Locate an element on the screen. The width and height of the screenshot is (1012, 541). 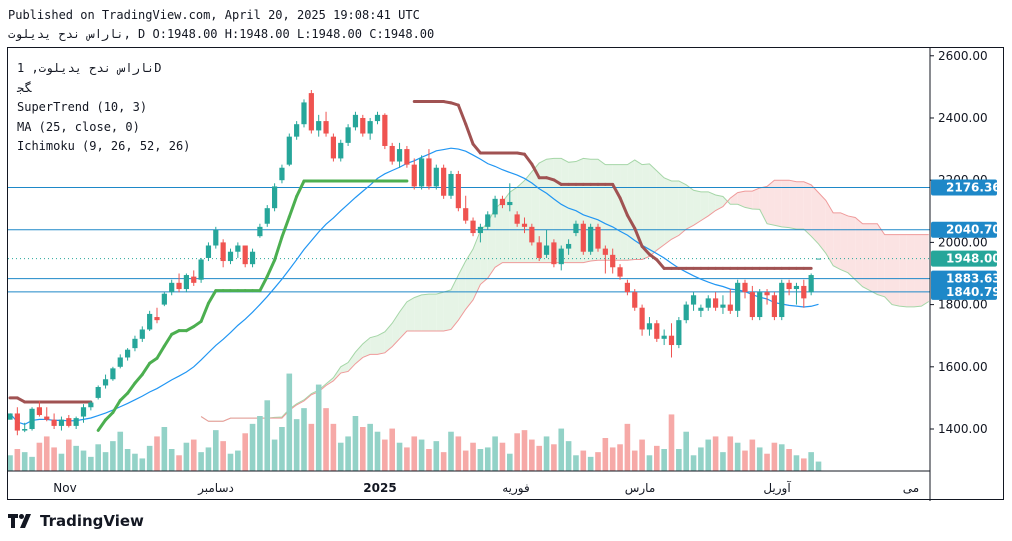
legend-ichimoku: Ichimoku (9, 26, 52, 26) is located at coordinates (104, 146).